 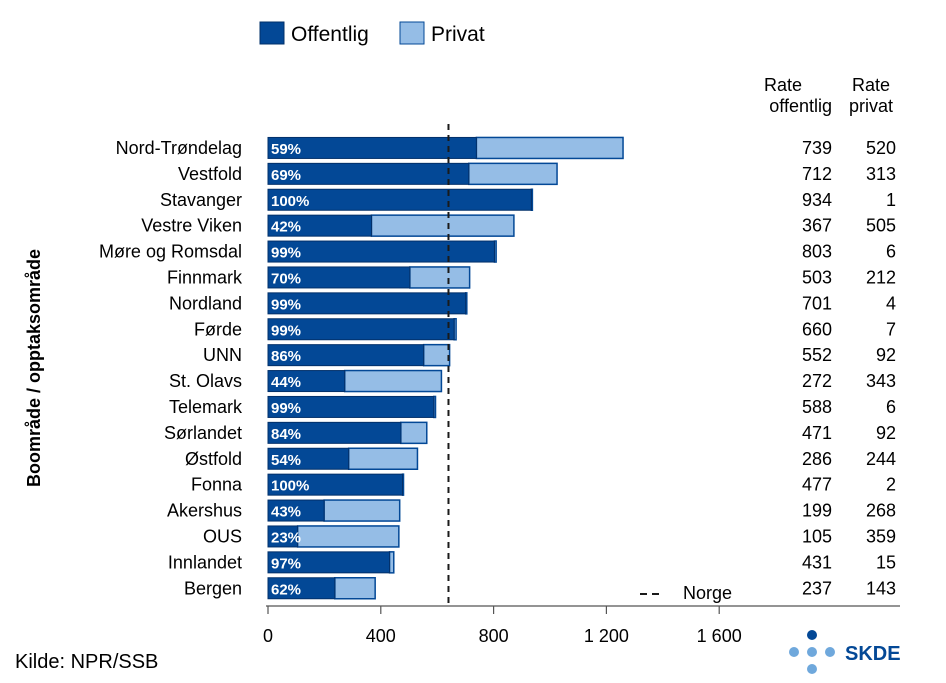 What do you see at coordinates (881, 381) in the screenshot?
I see `table-value-privat: 343` at bounding box center [881, 381].